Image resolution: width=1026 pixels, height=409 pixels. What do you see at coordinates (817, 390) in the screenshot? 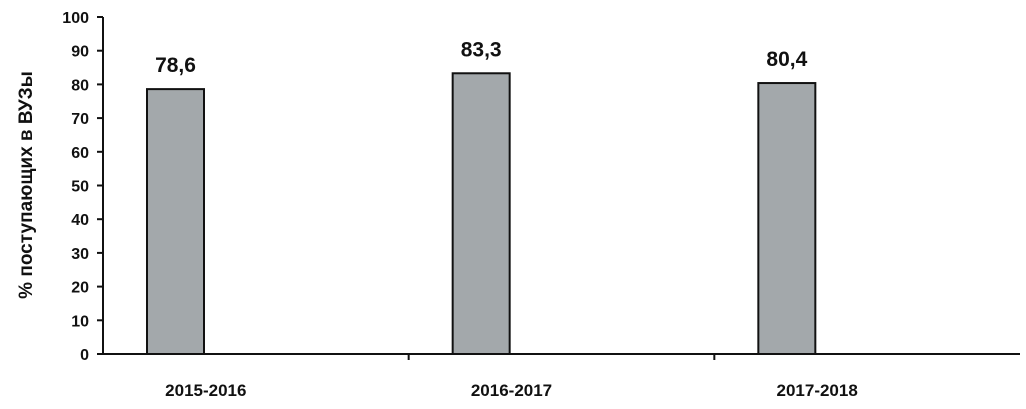
I see `x-category-label-2017-2018: 2017-2018` at bounding box center [817, 390].